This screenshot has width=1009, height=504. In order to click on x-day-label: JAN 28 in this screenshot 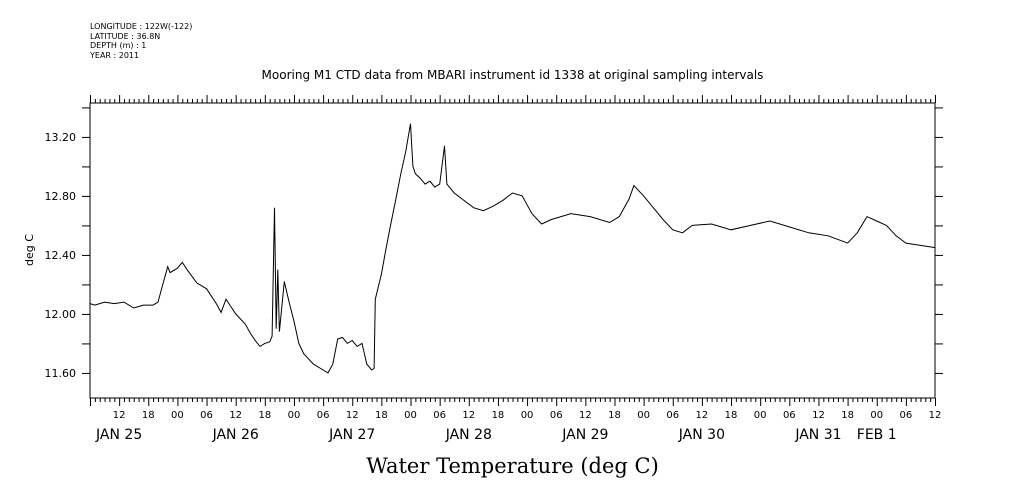, I will do `click(468, 435)`.